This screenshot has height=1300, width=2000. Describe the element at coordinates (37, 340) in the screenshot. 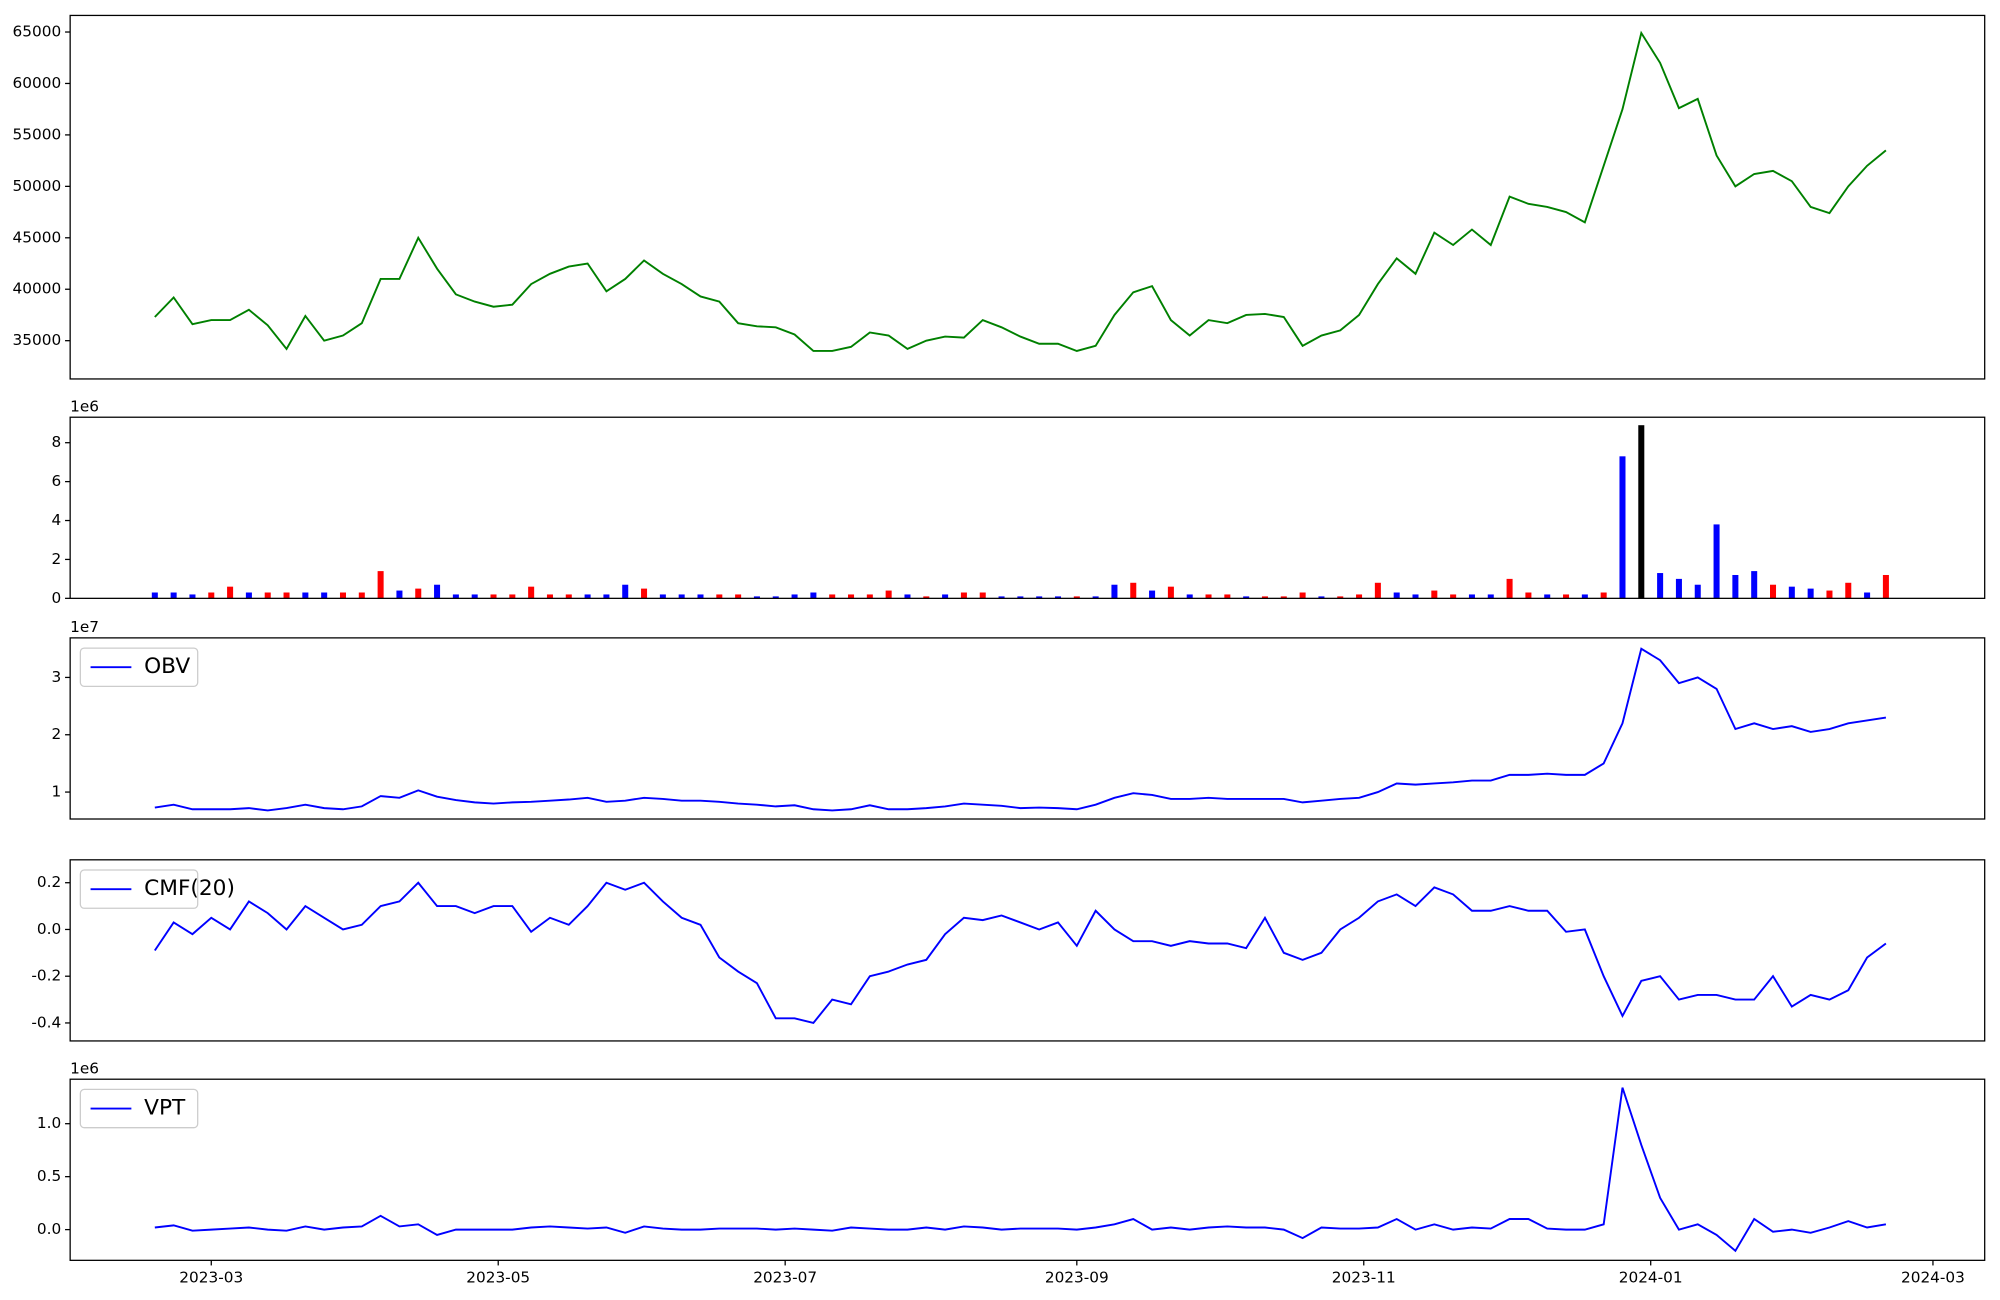

I see `y-tick-label: 35000` at that location.